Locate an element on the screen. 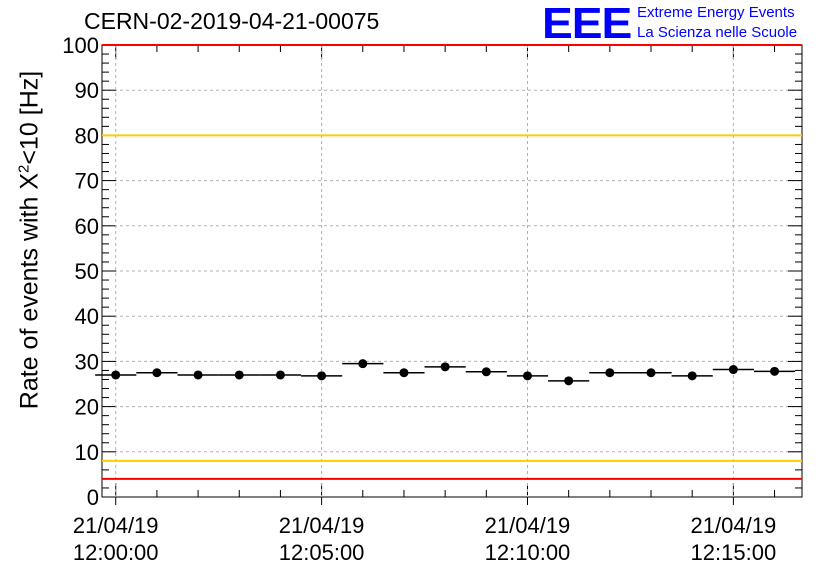 The height and width of the screenshot is (572, 836). logo-text-line1: Extreme Energy Events is located at coordinates (716, 12).